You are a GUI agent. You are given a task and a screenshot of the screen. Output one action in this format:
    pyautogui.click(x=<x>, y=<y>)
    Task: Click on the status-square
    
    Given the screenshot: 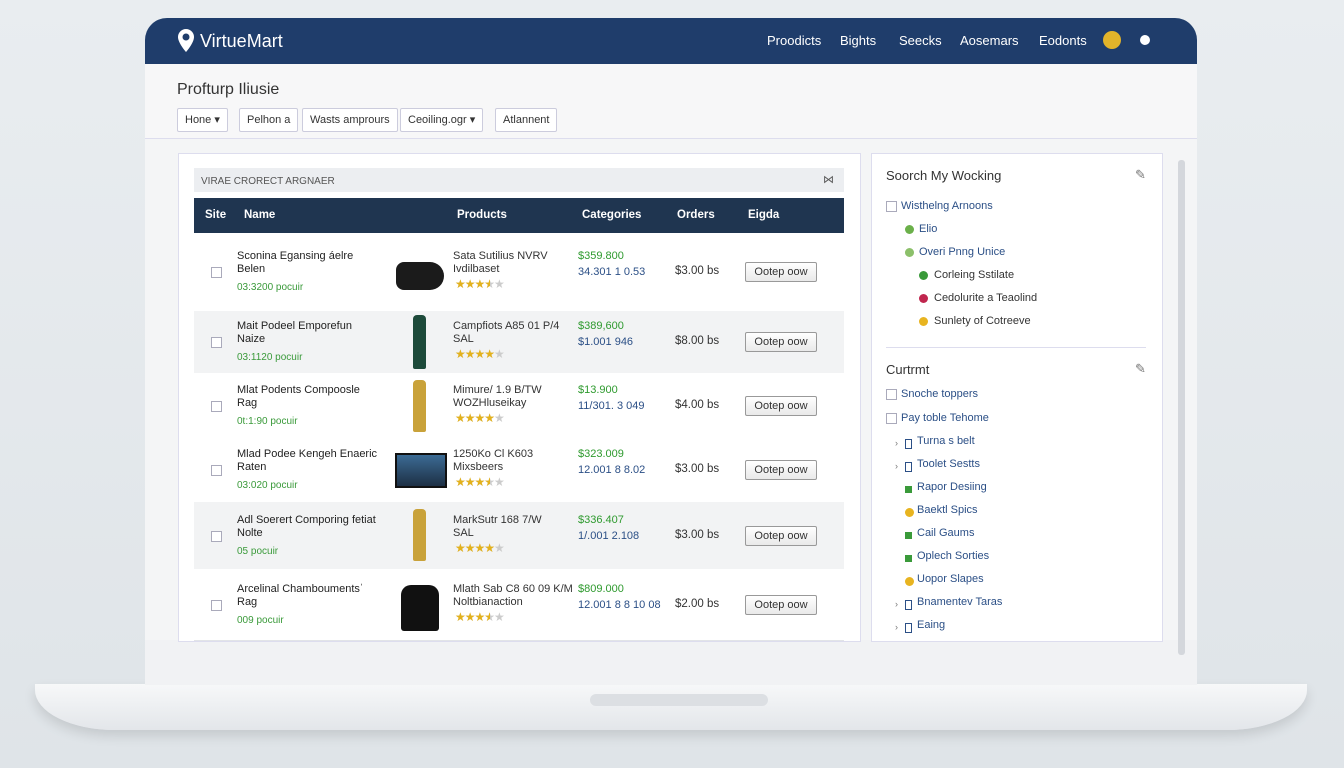 What is the action you would take?
    pyautogui.click(x=908, y=489)
    